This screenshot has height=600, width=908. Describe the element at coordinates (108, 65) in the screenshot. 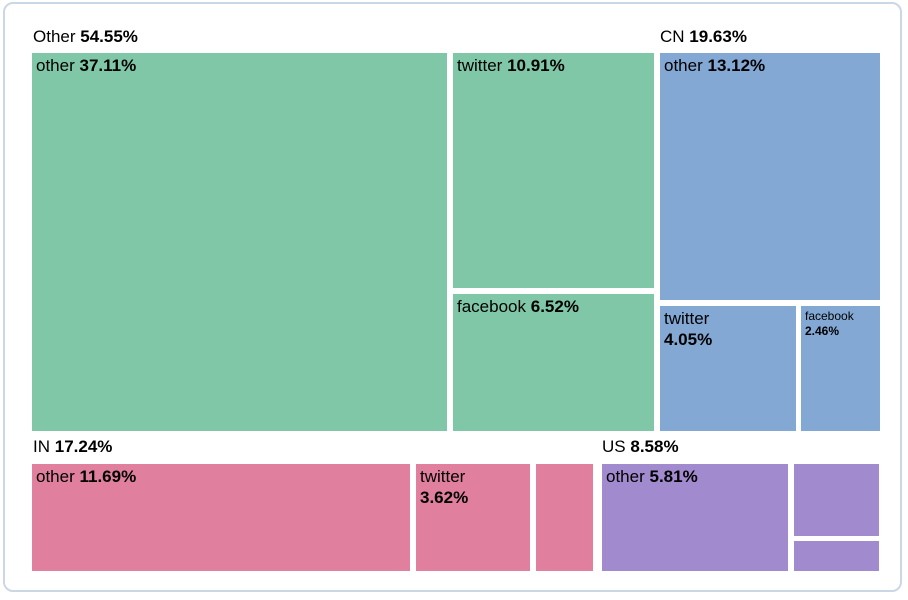

I see `cell-value: 37.11%` at that location.